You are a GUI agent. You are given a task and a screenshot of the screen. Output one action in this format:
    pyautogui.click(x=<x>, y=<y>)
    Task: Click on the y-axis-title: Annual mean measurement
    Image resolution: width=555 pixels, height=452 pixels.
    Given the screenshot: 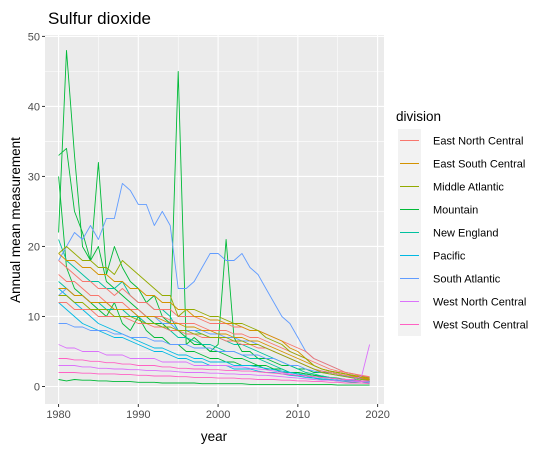 What is the action you would take?
    pyautogui.click(x=15, y=220)
    